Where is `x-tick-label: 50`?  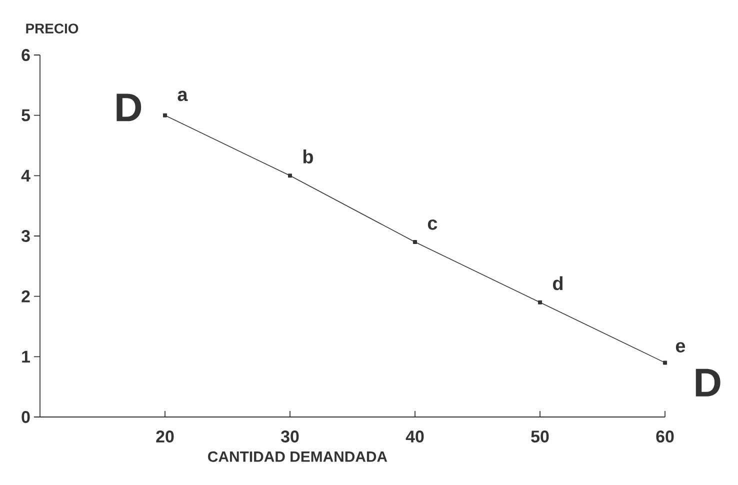
x-tick-label: 50 is located at coordinates (540, 436).